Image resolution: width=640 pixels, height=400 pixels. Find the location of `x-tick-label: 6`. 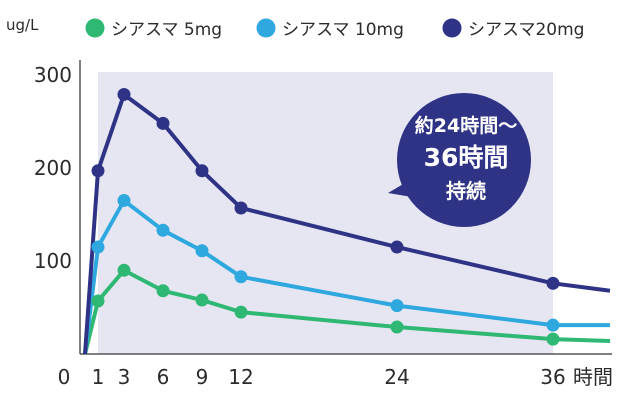

x-tick-label: 6 is located at coordinates (163, 377).